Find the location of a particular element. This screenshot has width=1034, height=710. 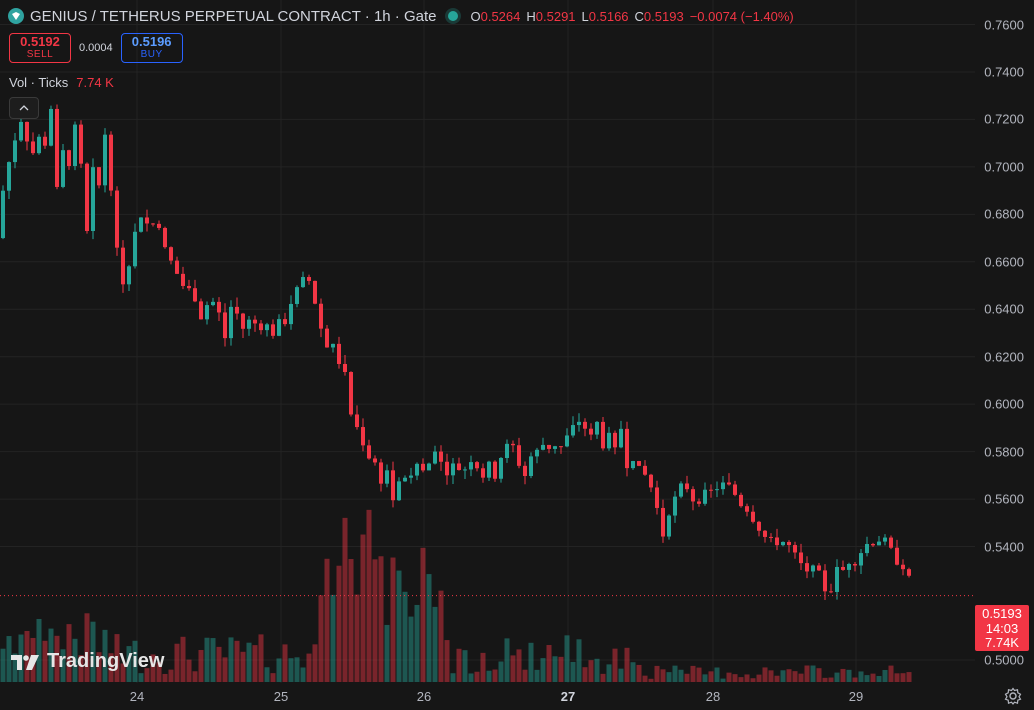

price-axis-label: 0.6800 is located at coordinates (1004, 214).